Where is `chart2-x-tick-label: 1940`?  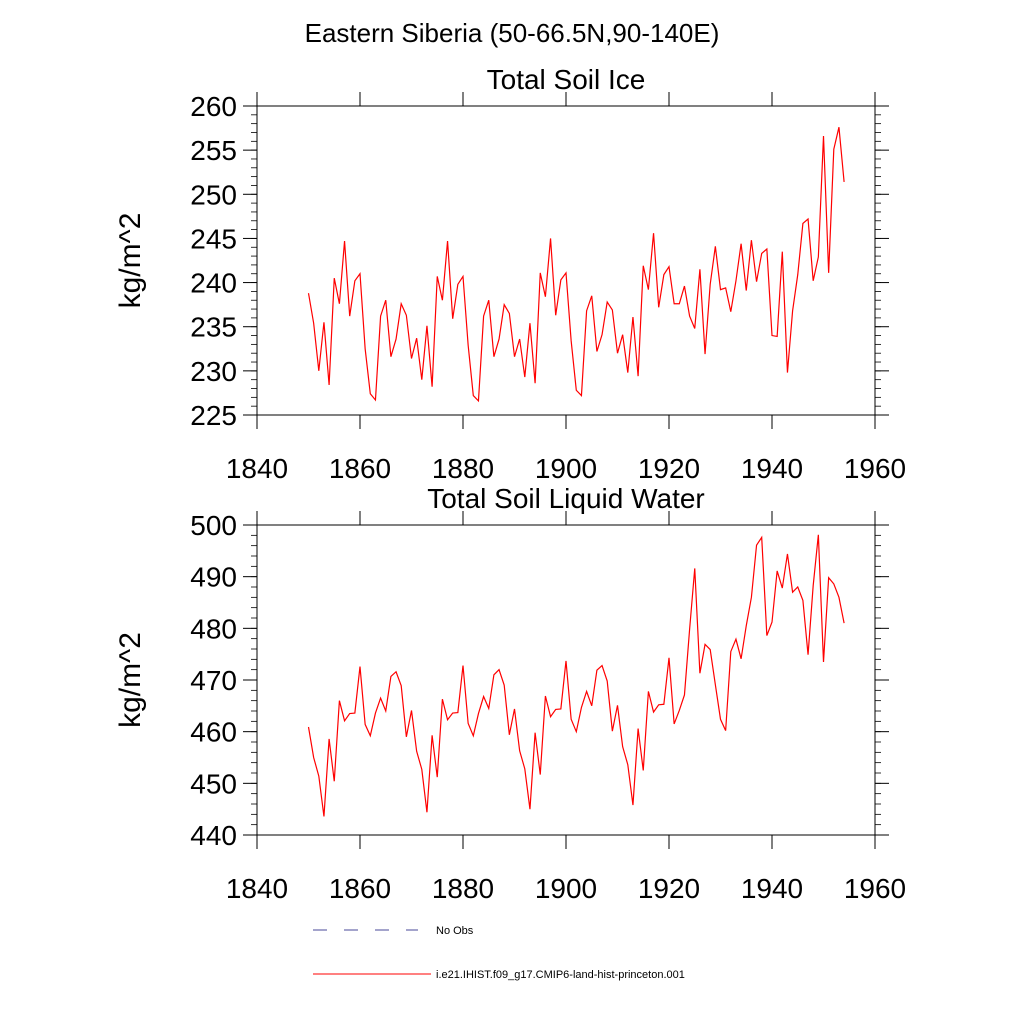 chart2-x-tick-label: 1940 is located at coordinates (772, 888).